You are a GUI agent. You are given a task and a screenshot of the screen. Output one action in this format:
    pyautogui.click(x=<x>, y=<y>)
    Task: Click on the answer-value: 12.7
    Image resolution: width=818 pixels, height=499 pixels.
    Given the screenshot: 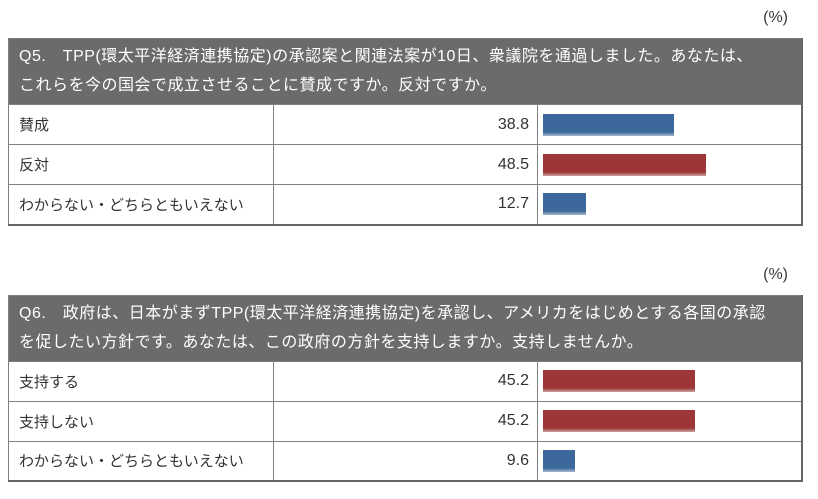 What is the action you would take?
    pyautogui.click(x=405, y=204)
    